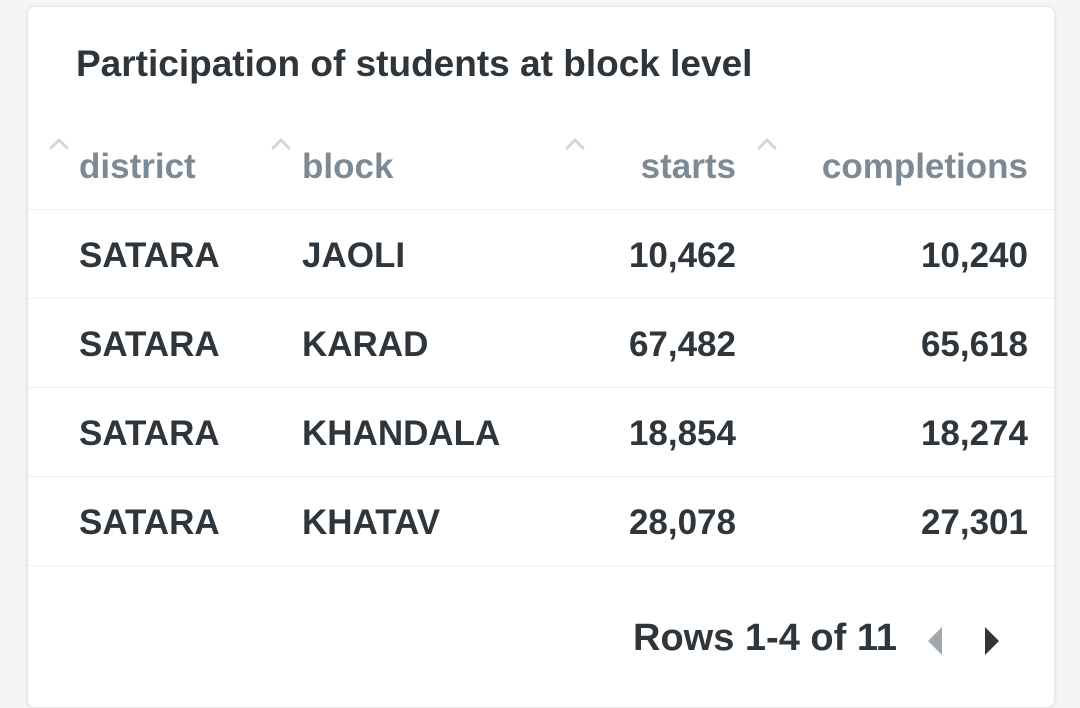 Image resolution: width=1080 pixels, height=708 pixels. I want to click on cell-starts: 67,482, so click(682, 344).